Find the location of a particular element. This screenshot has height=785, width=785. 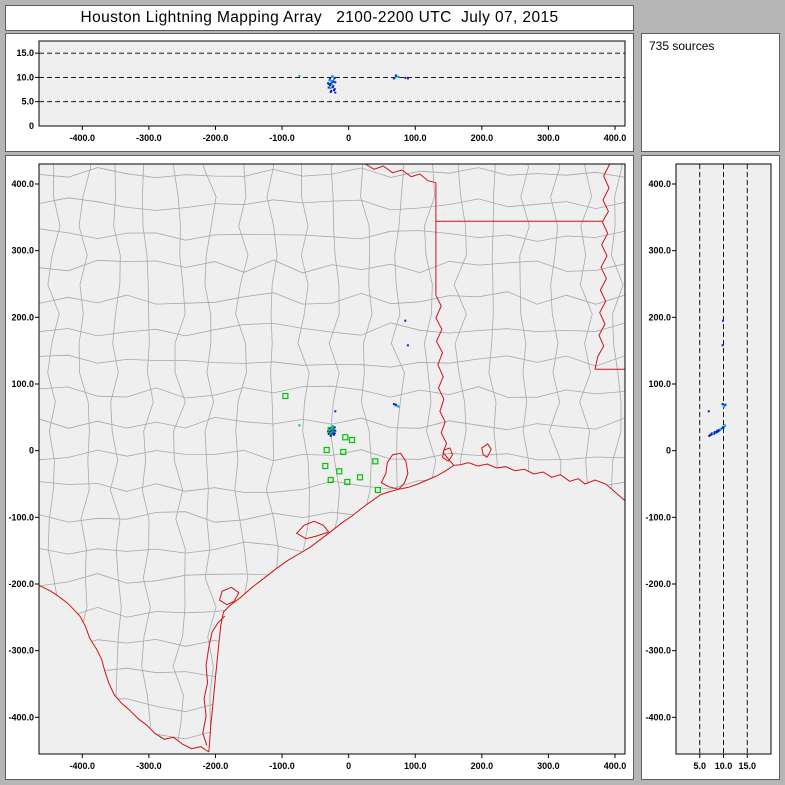

border-sabine_river is located at coordinates (445, 380).